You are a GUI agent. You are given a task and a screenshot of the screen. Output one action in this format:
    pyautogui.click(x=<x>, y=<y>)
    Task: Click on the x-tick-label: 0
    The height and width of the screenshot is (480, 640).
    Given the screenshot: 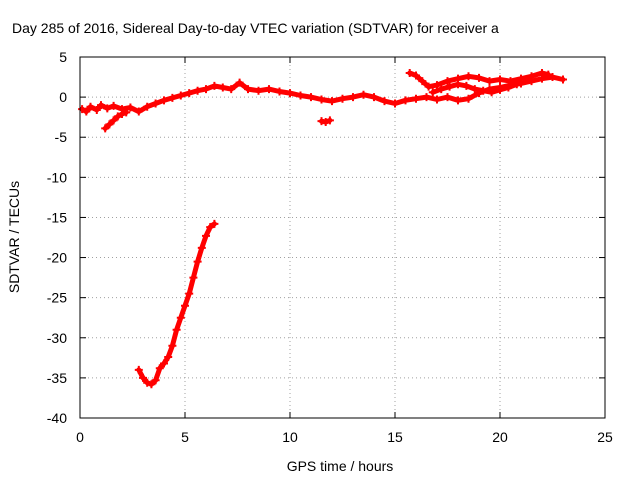 What is the action you would take?
    pyautogui.click(x=80, y=437)
    